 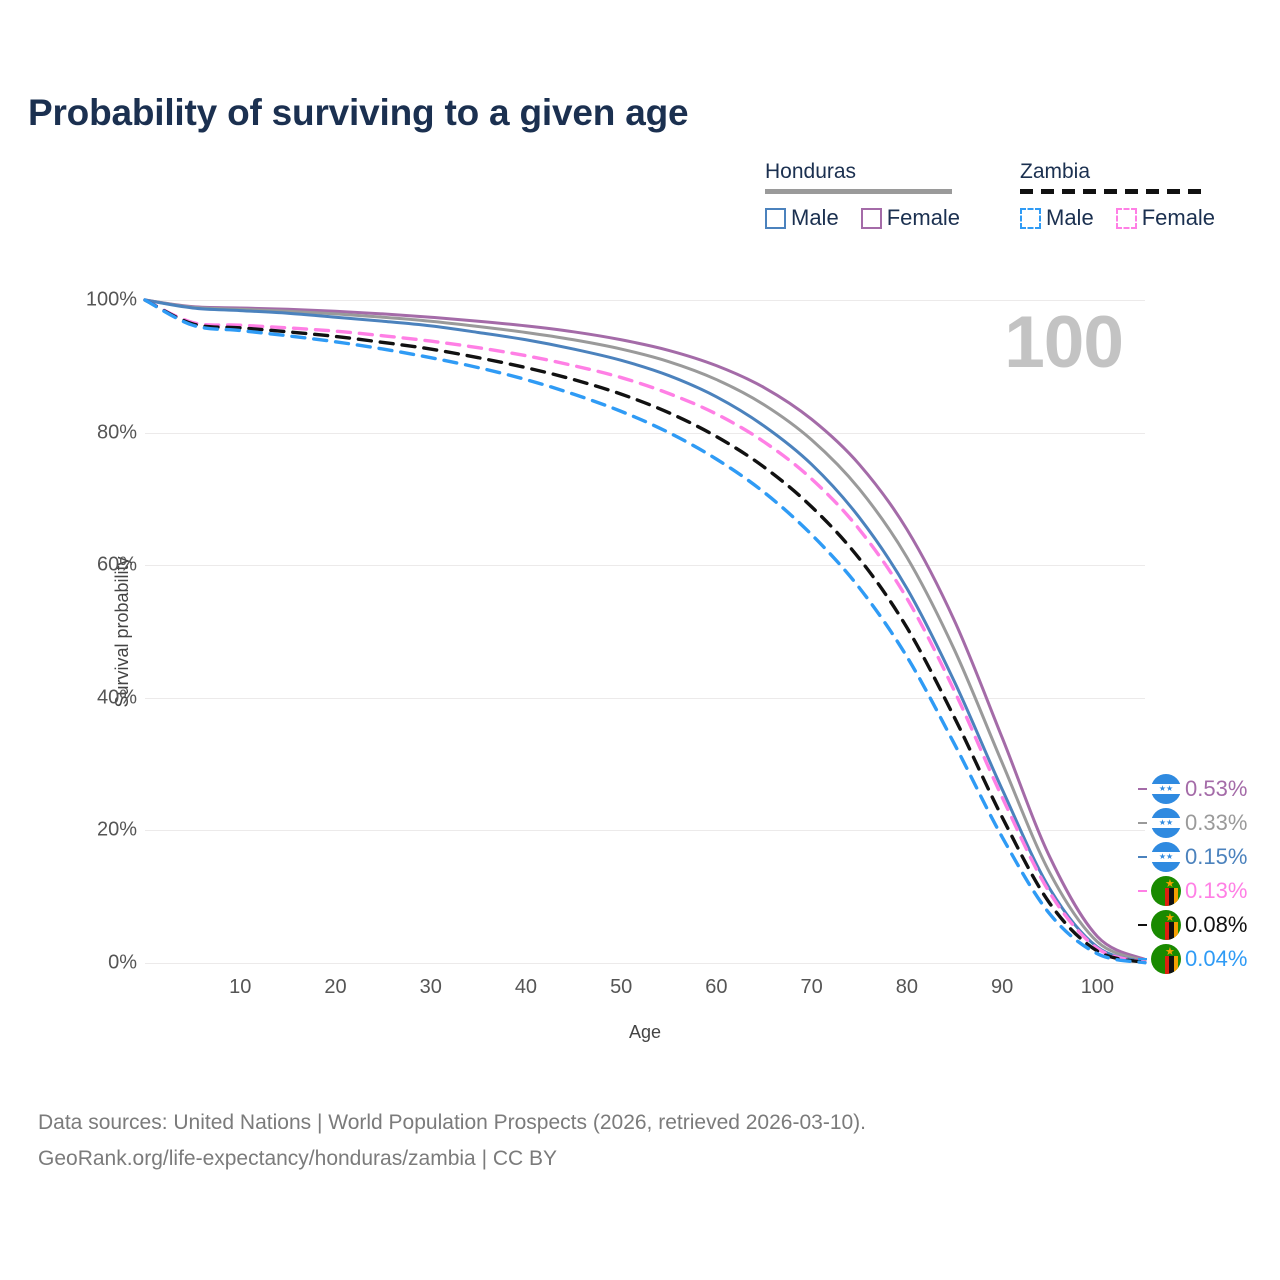 I want to click on legend-item-zambia-male: Male, so click(x=1057, y=218).